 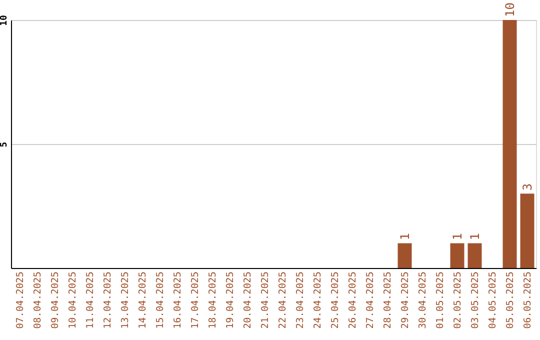 I want to click on x-tick-label: 20.04.2025, so click(x=248, y=300).